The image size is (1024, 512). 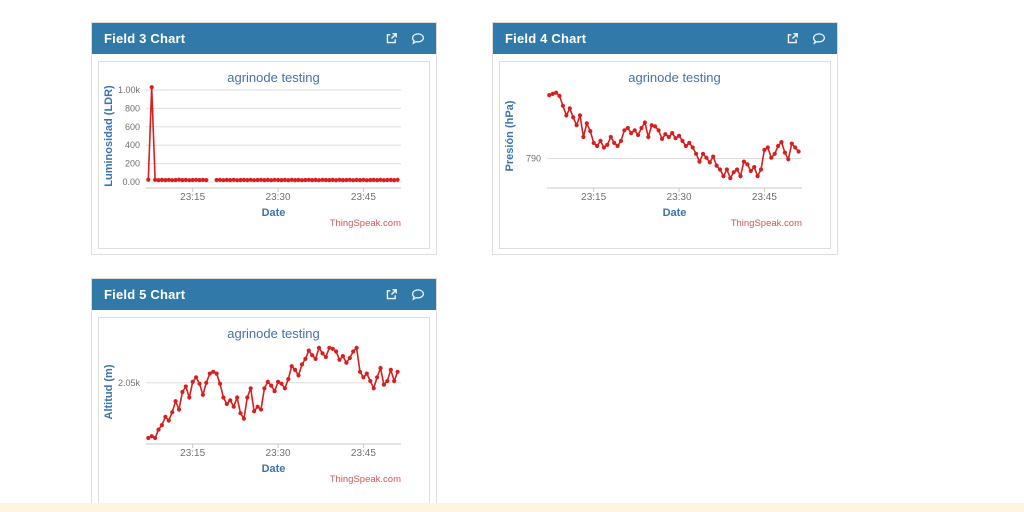 I want to click on panel-header: Field 5 Chart, so click(x=264, y=294).